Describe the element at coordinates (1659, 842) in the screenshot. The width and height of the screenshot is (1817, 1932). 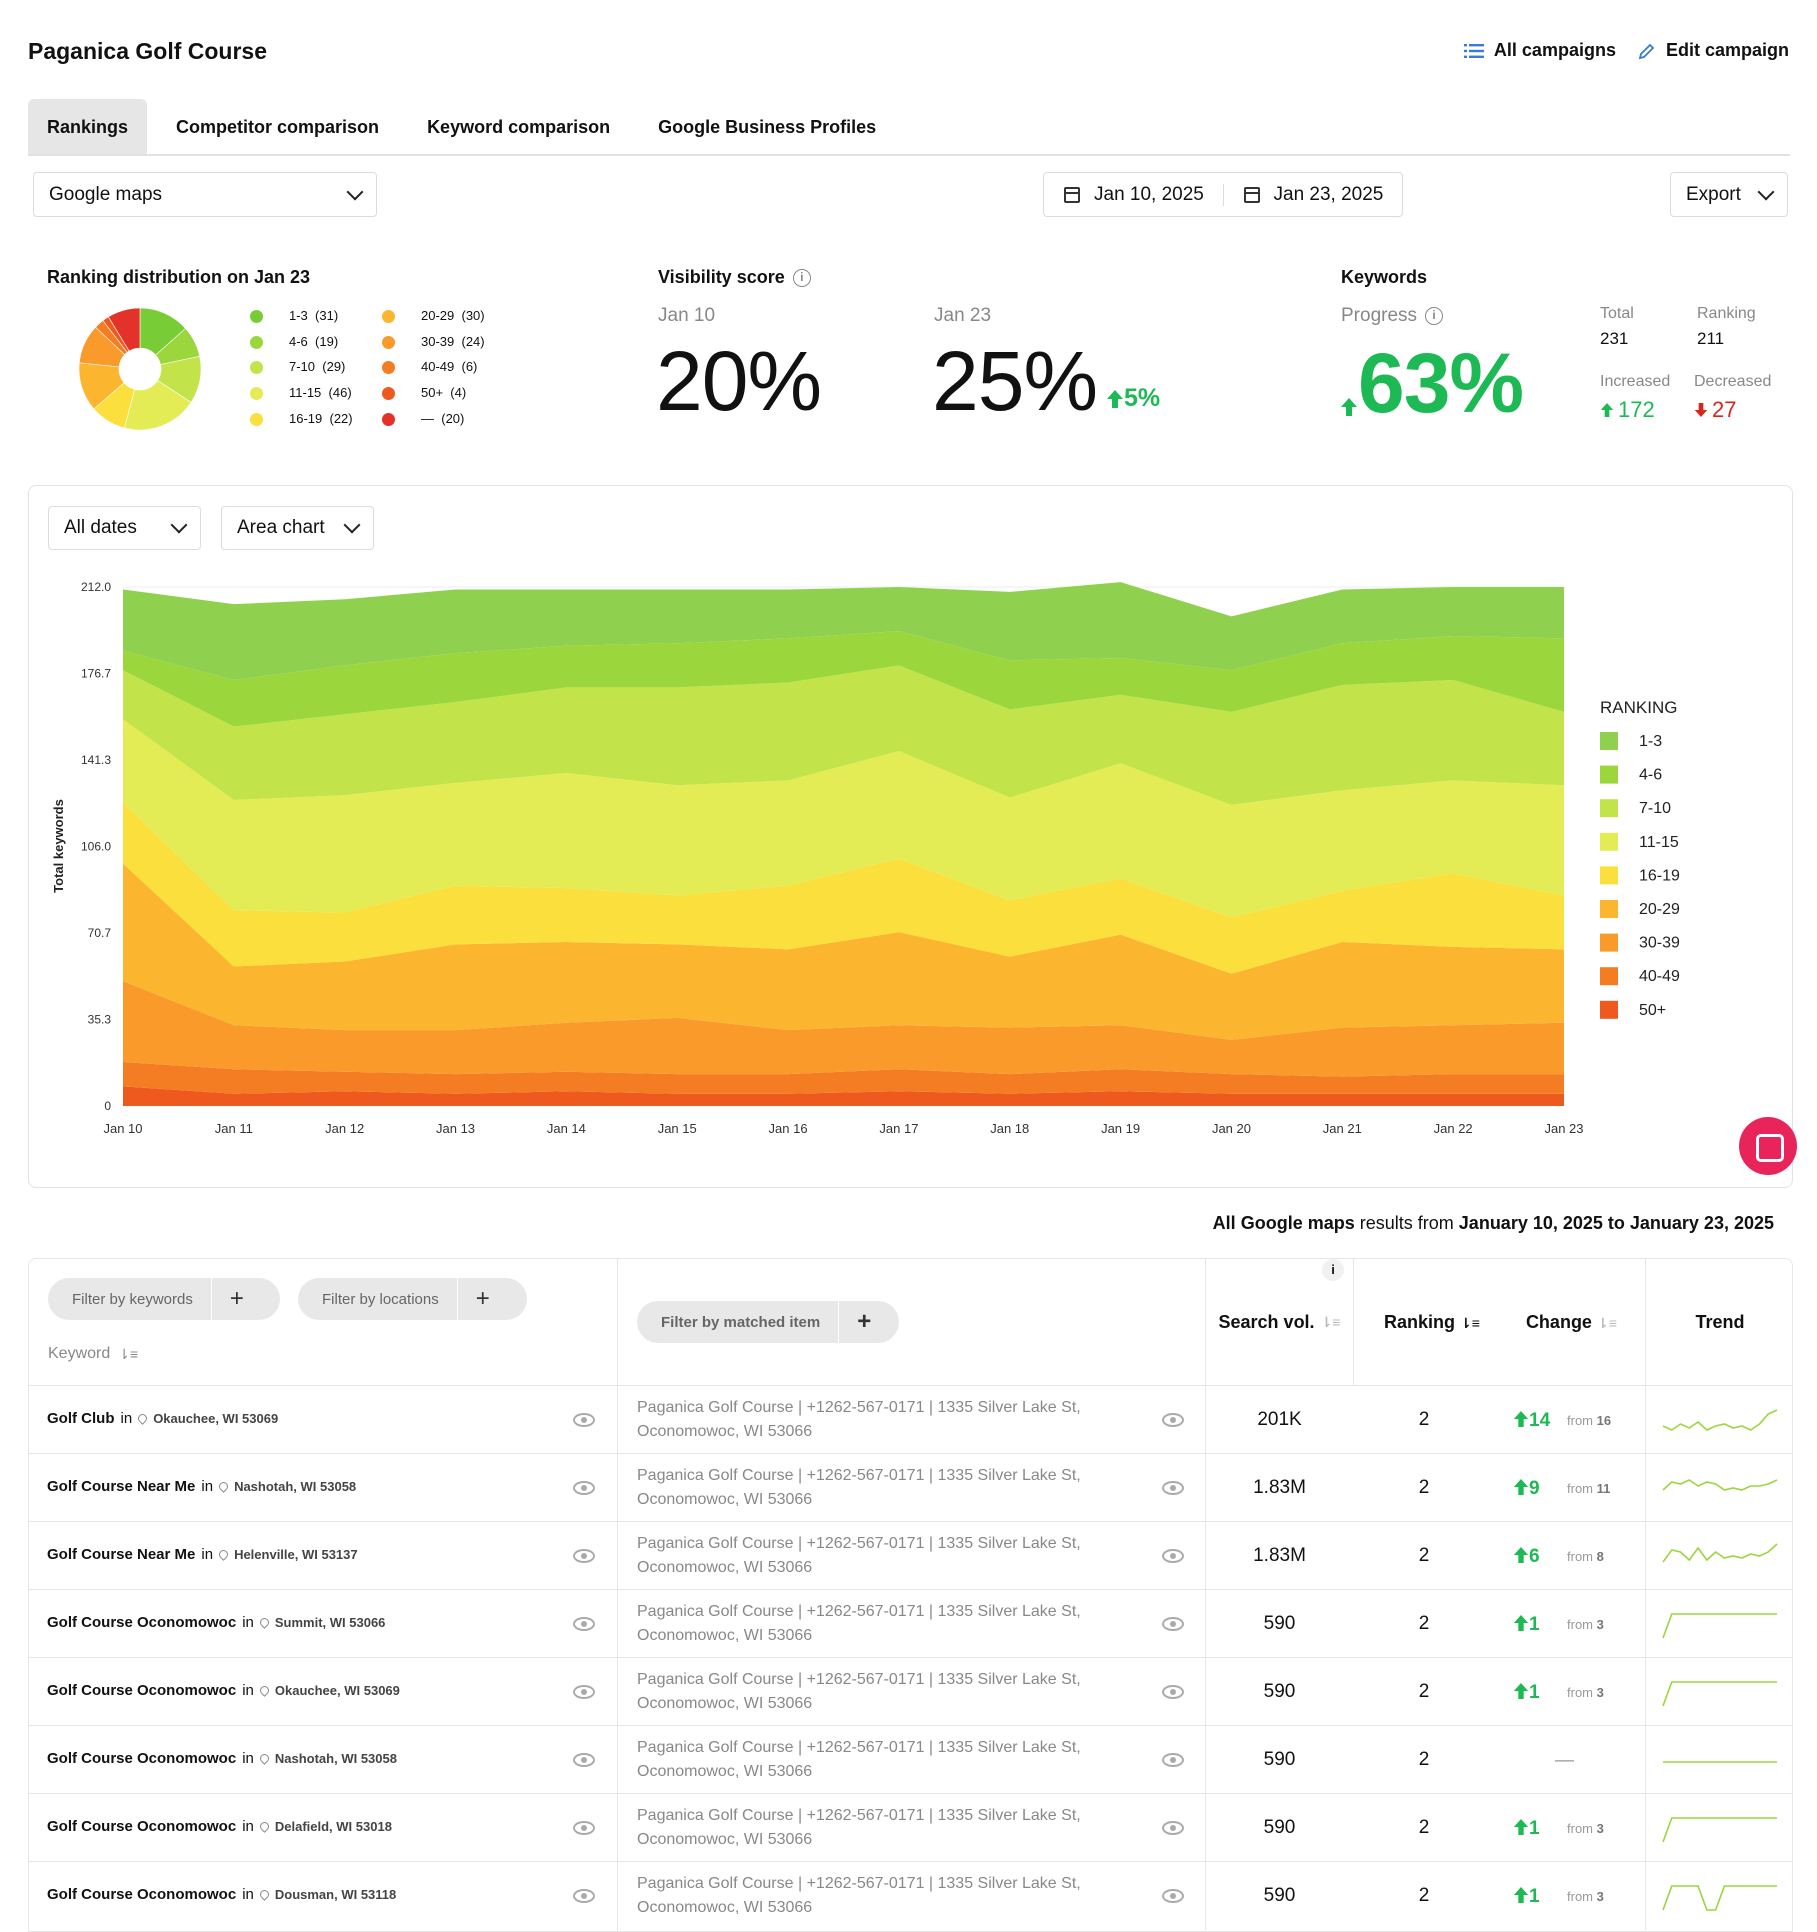
I see `legend-label: 11-15` at that location.